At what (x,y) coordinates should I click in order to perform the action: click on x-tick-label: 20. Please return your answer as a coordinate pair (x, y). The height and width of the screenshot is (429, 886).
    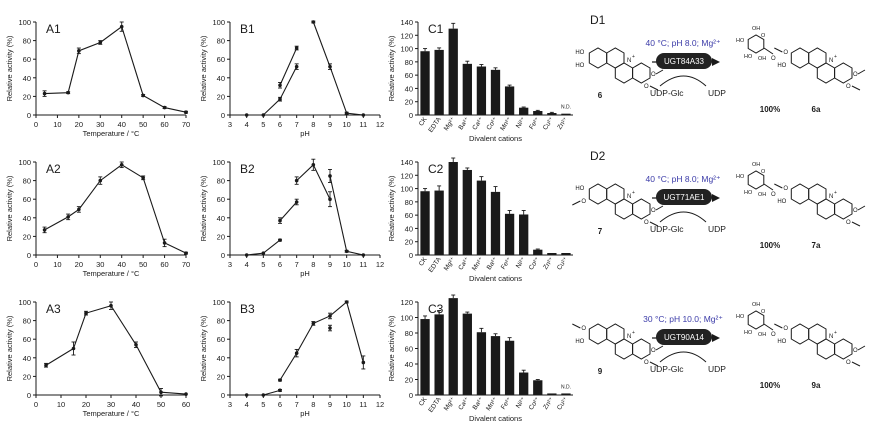
    Looking at the image, I should click on (86, 404).